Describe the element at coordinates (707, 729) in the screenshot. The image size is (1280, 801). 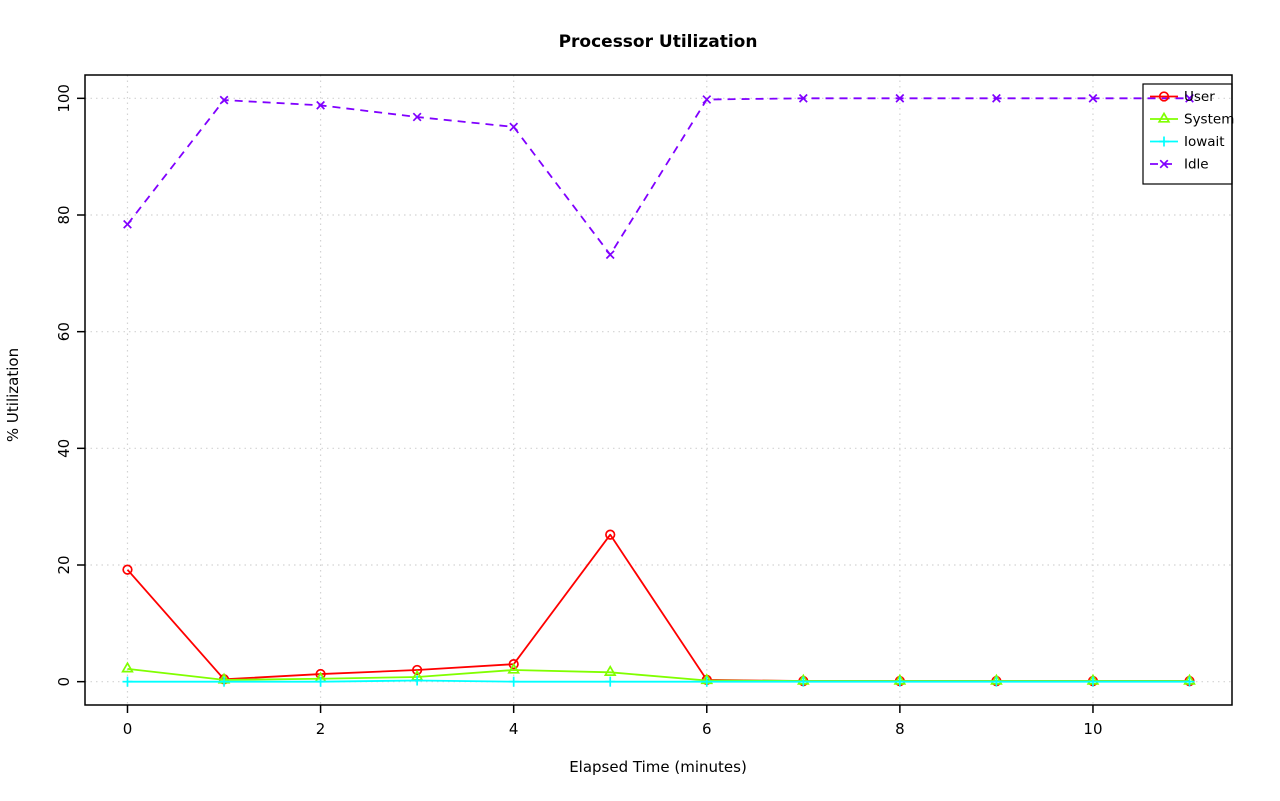
I see `x-tick-label: 6` at that location.